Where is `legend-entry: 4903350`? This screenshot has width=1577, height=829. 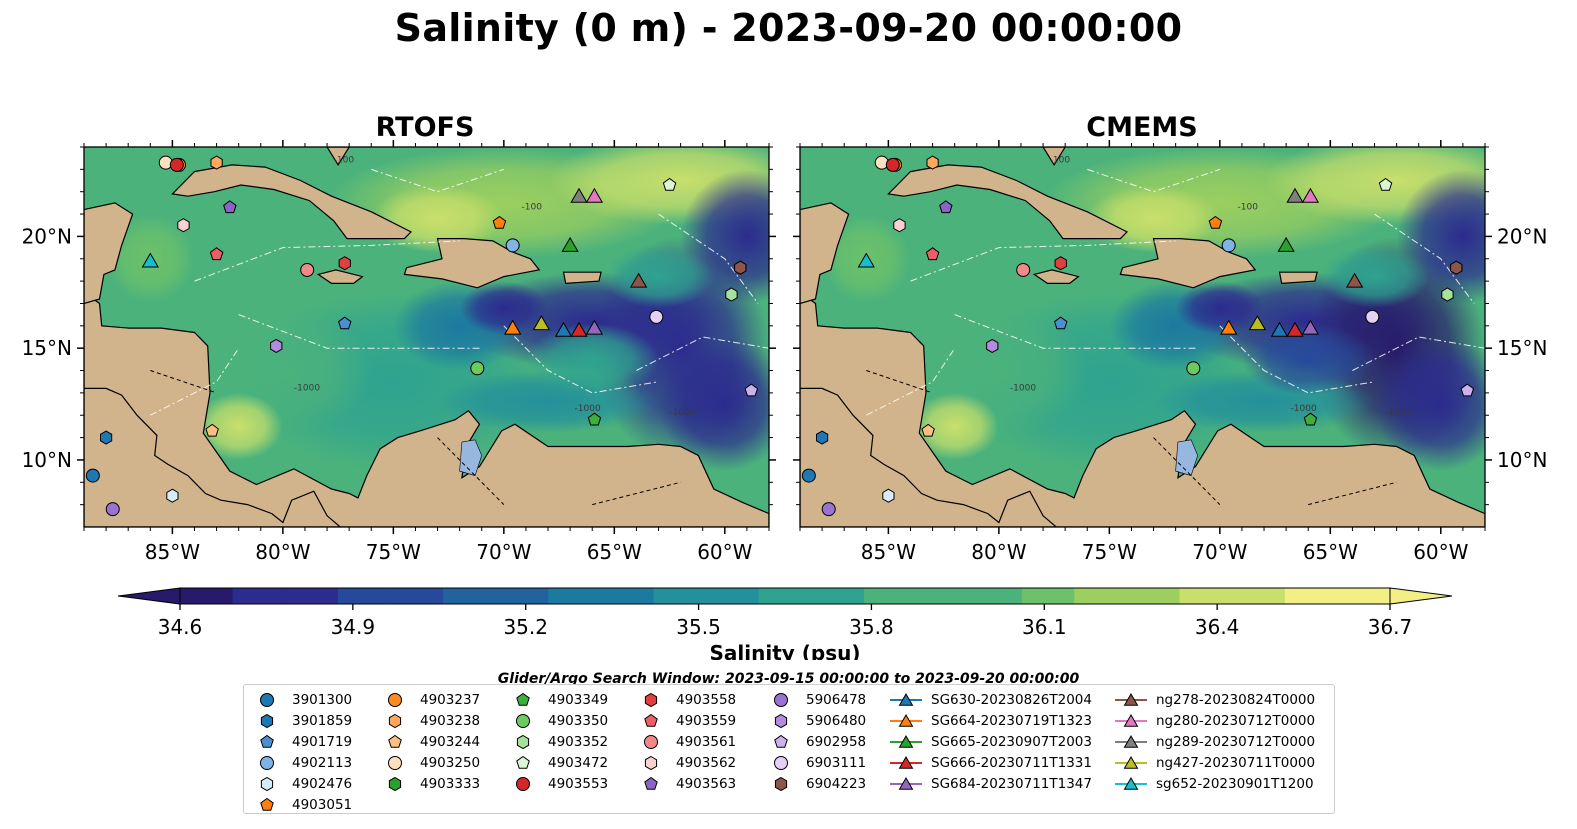 legend-entry: 4903350 is located at coordinates (557, 720).